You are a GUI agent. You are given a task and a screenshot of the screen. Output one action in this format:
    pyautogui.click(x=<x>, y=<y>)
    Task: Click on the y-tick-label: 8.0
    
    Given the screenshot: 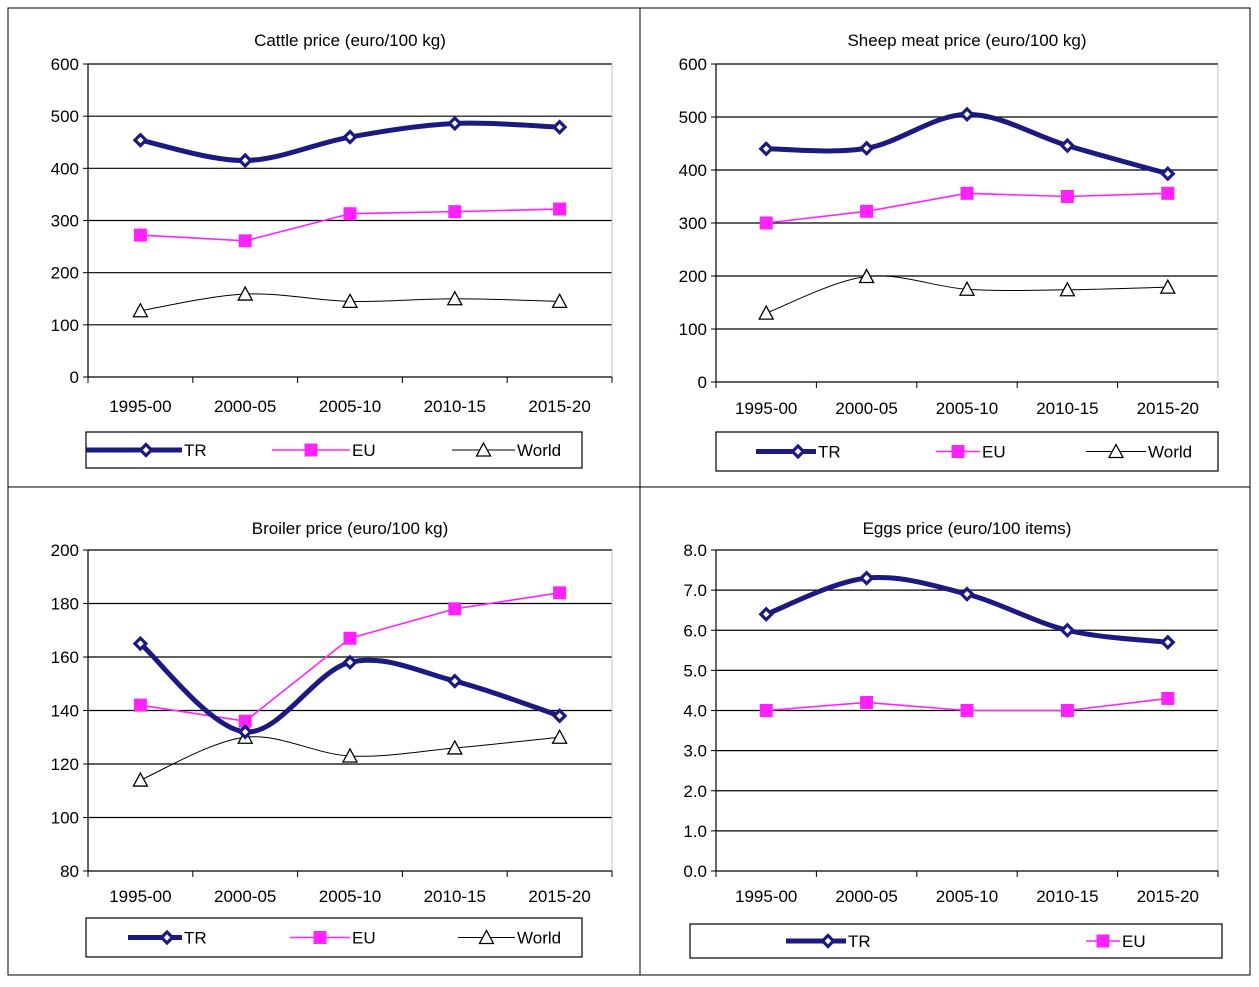 What is the action you would take?
    pyautogui.click(x=695, y=550)
    